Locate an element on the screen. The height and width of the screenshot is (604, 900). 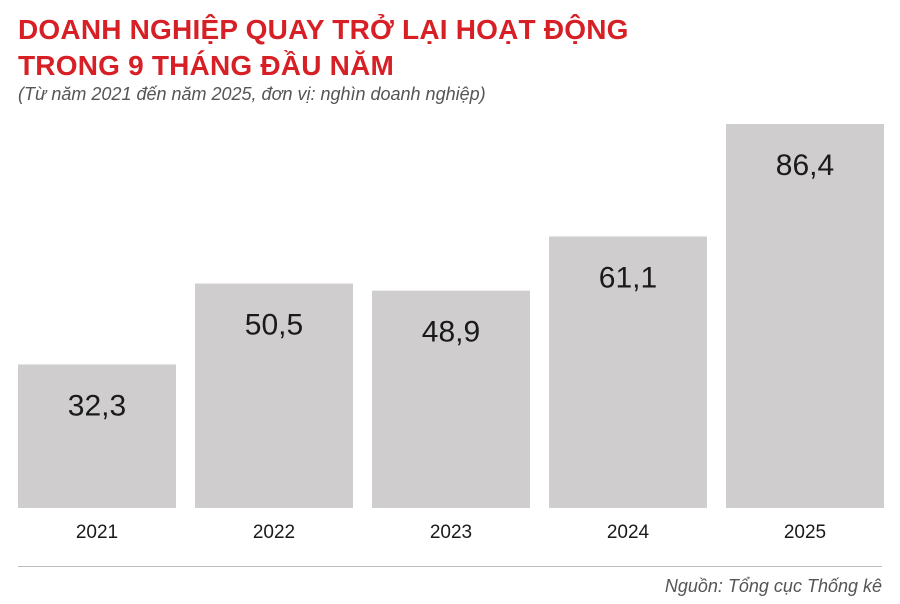
data-label-2022: 50,5 is located at coordinates (274, 325).